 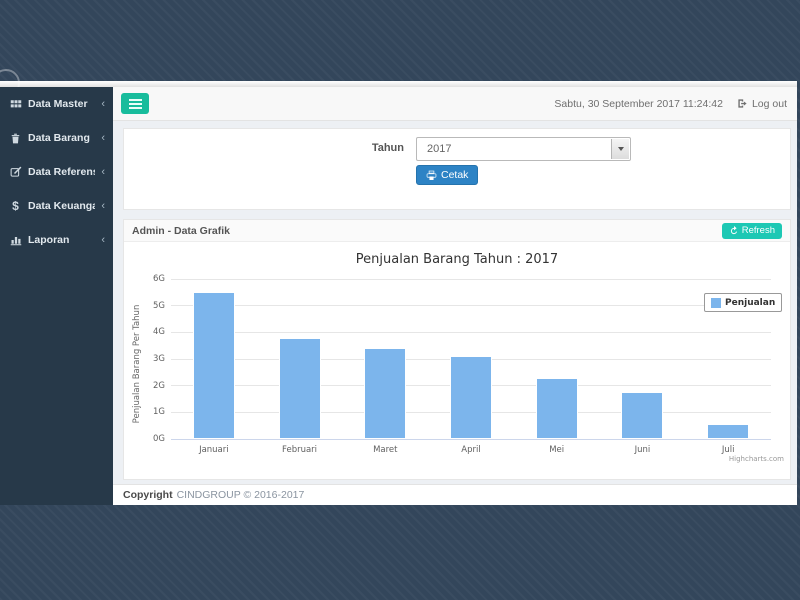 What do you see at coordinates (556, 408) in the screenshot?
I see `bar-mei` at bounding box center [556, 408].